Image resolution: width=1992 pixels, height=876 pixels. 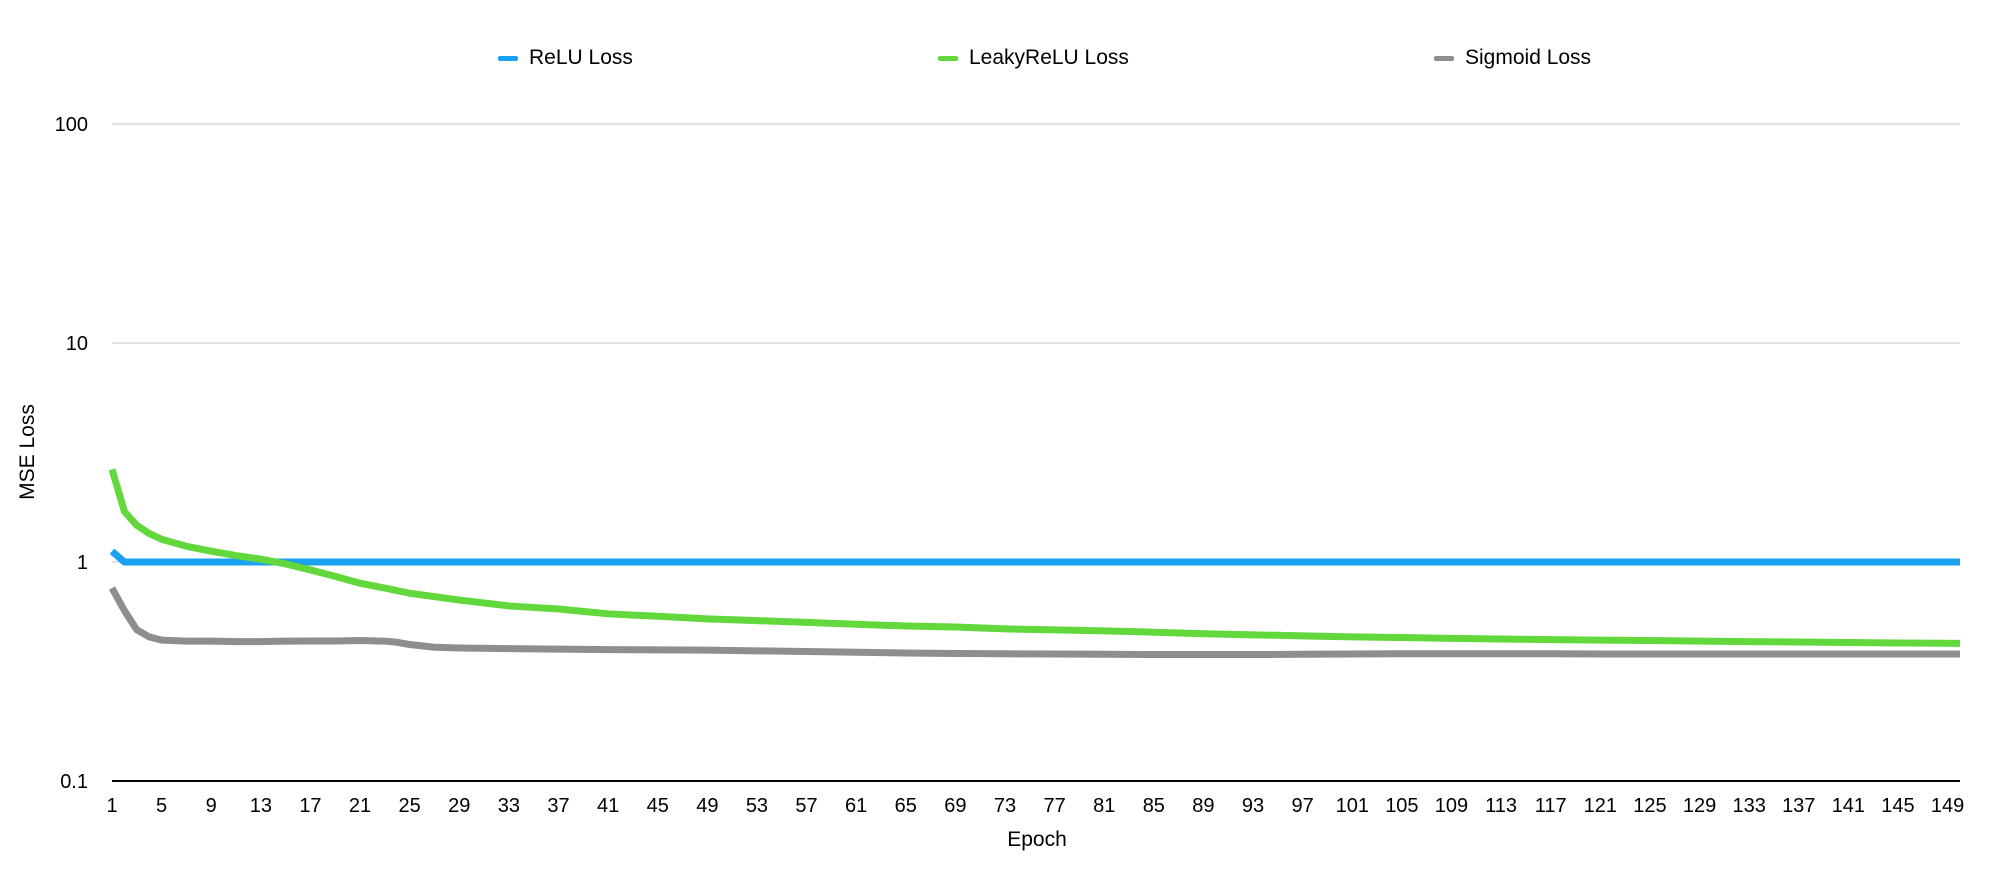 What do you see at coordinates (1798, 806) in the screenshot?
I see `x-tick-label: 137` at bounding box center [1798, 806].